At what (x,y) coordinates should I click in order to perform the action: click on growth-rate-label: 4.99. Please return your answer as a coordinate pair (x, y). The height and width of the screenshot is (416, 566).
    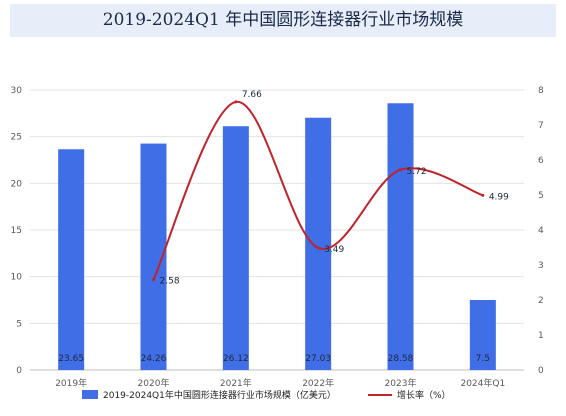
    Looking at the image, I should click on (499, 197).